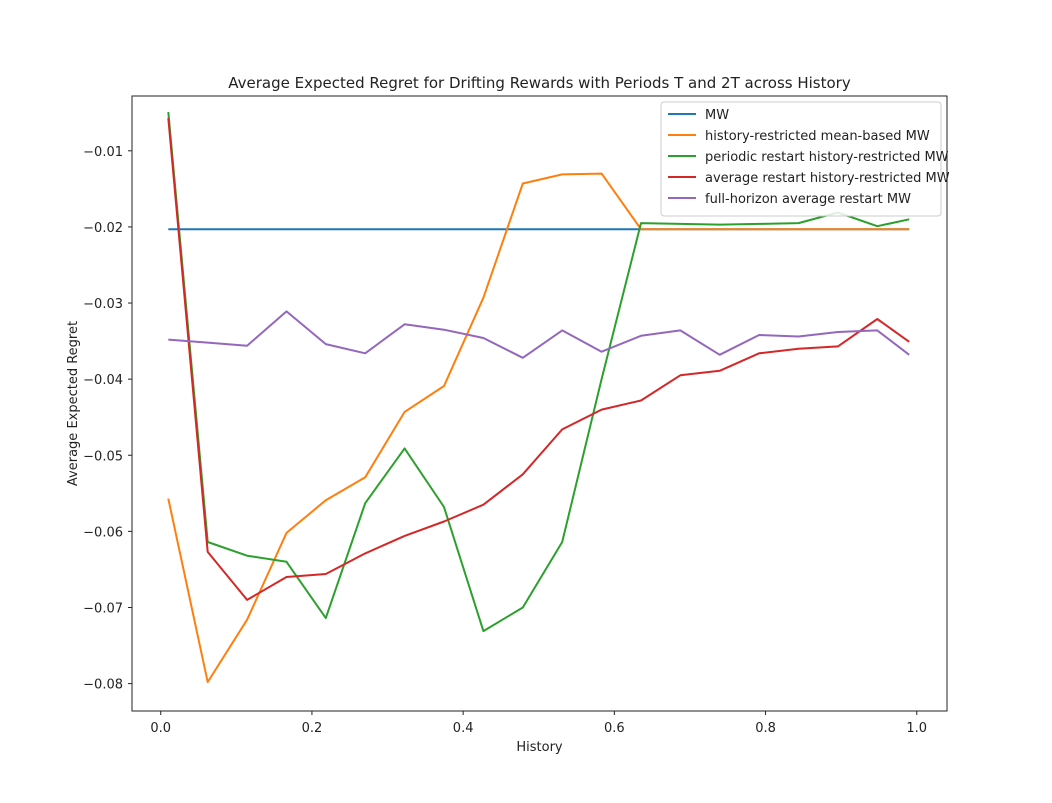 The image size is (1052, 803). Describe the element at coordinates (827, 178) in the screenshot. I see `legend-label: average restart history-restricted MW` at that location.